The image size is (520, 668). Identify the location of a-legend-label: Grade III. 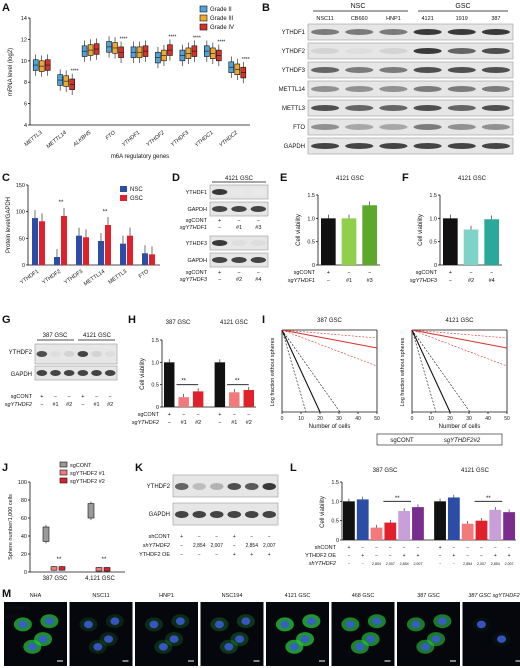
(222, 19).